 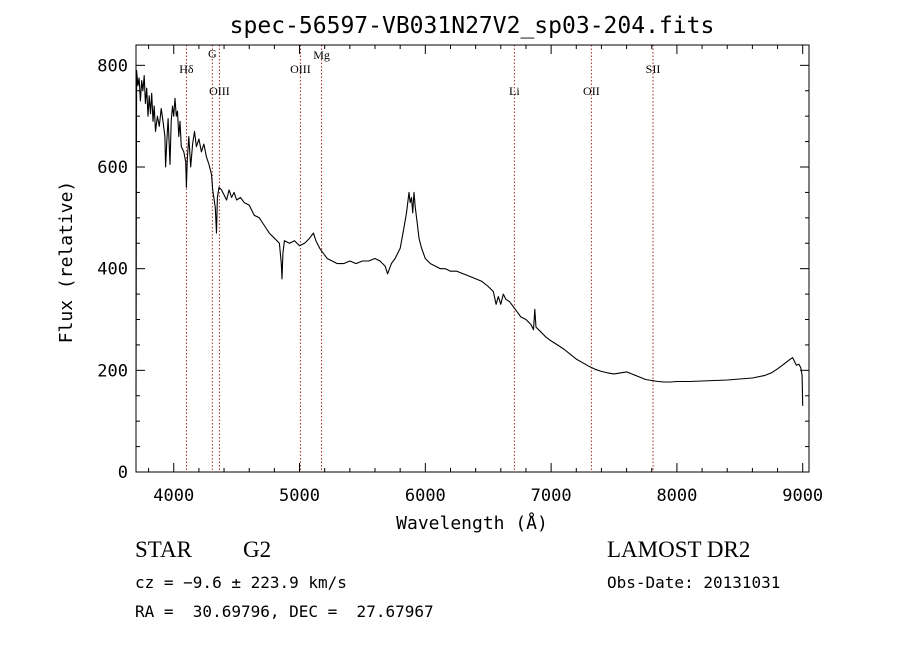 I want to click on marker-label-3: OIII, so click(x=300, y=69).